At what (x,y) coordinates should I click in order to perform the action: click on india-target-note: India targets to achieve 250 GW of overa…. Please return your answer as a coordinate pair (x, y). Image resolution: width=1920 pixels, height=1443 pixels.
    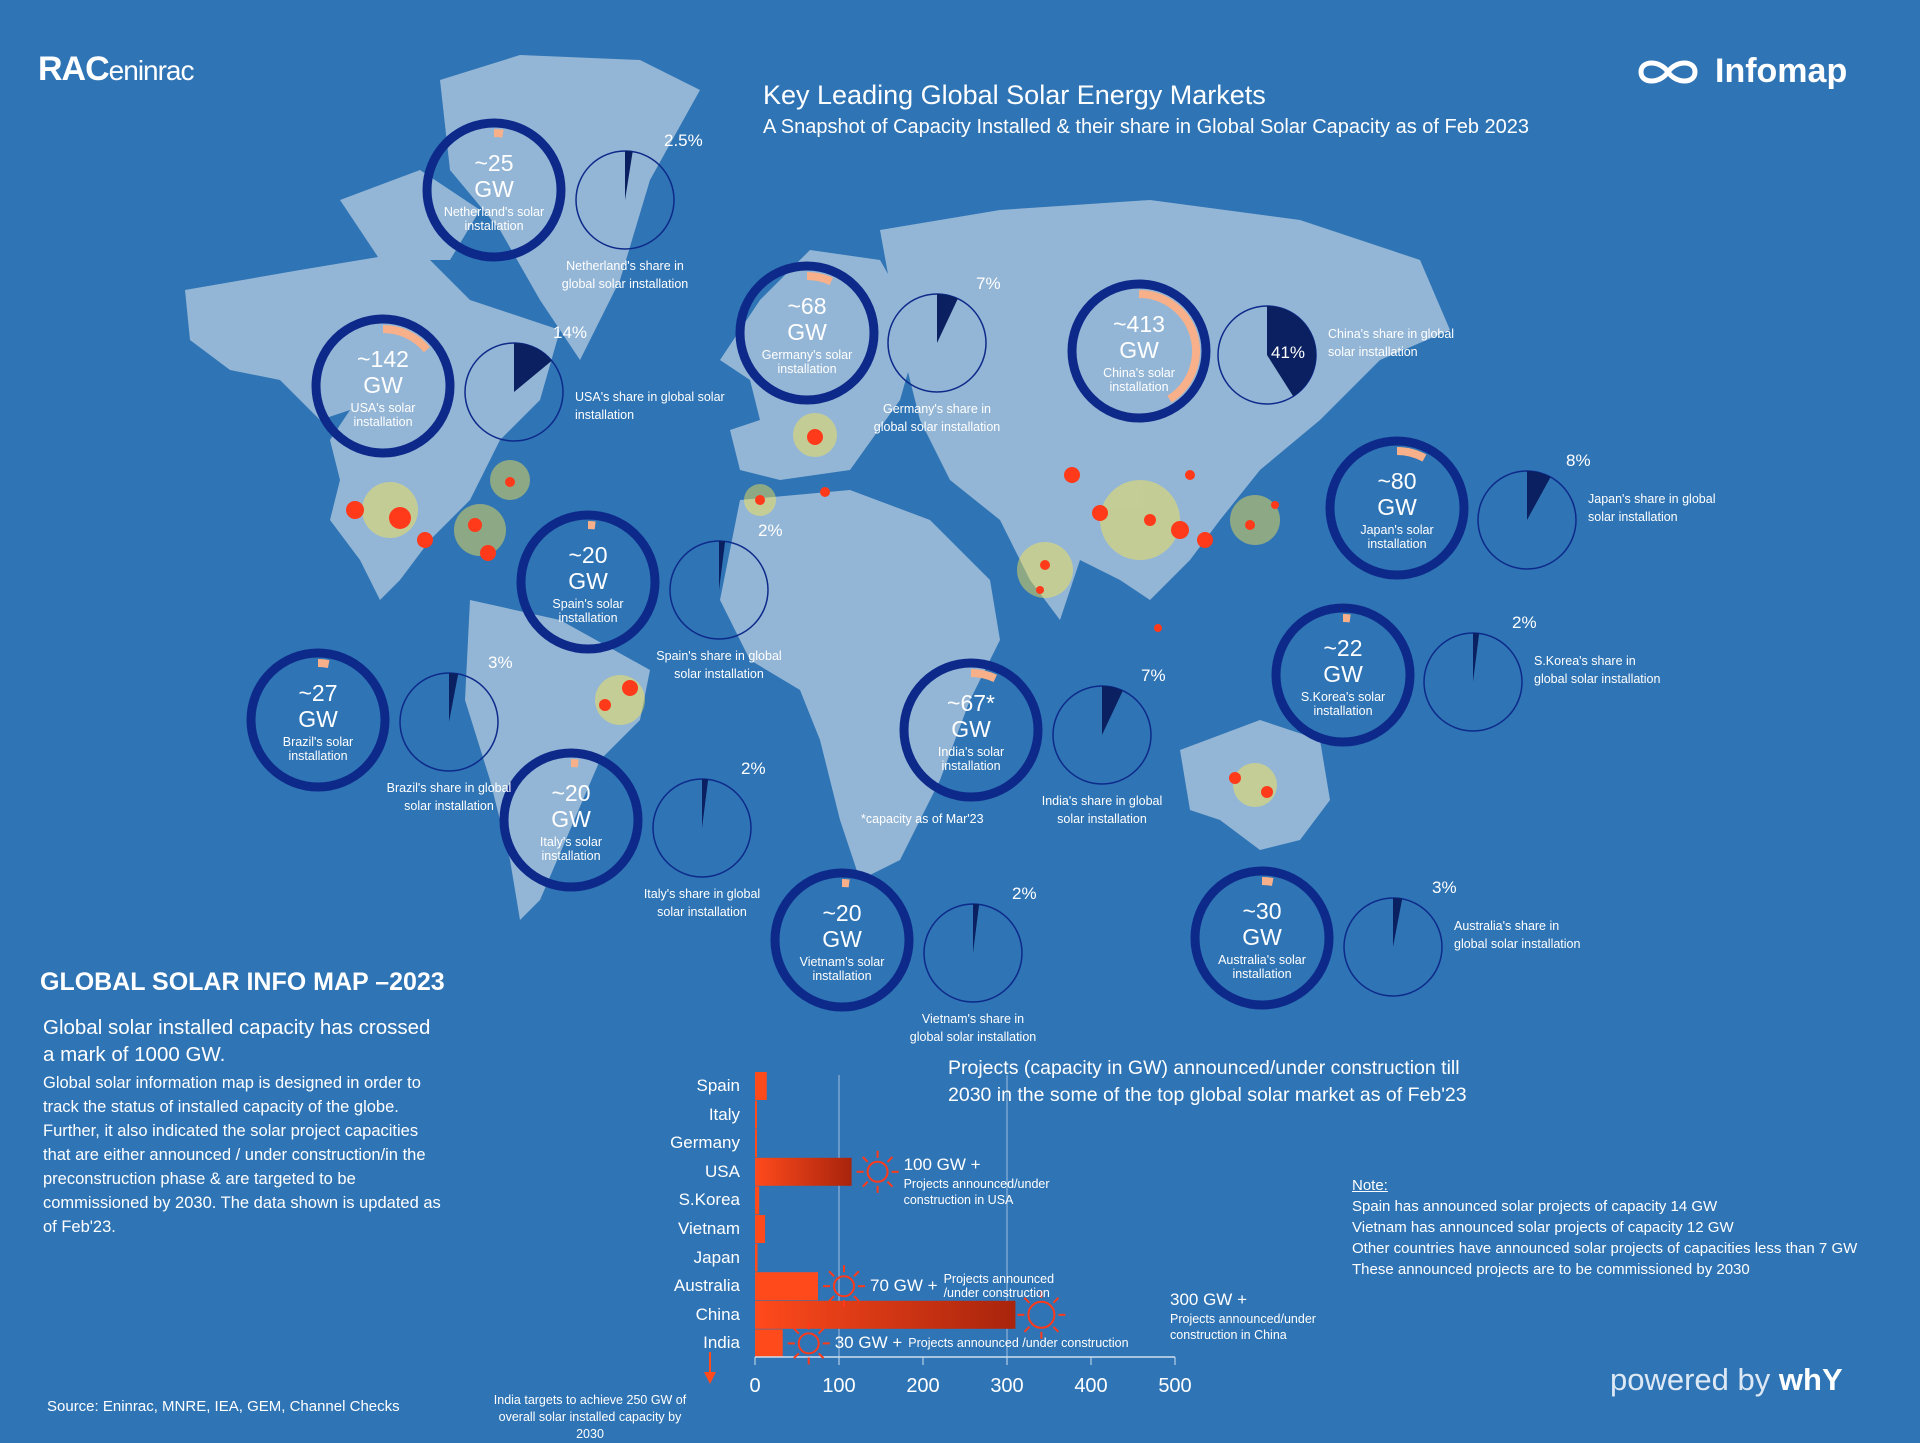
    Looking at the image, I should click on (590, 1417).